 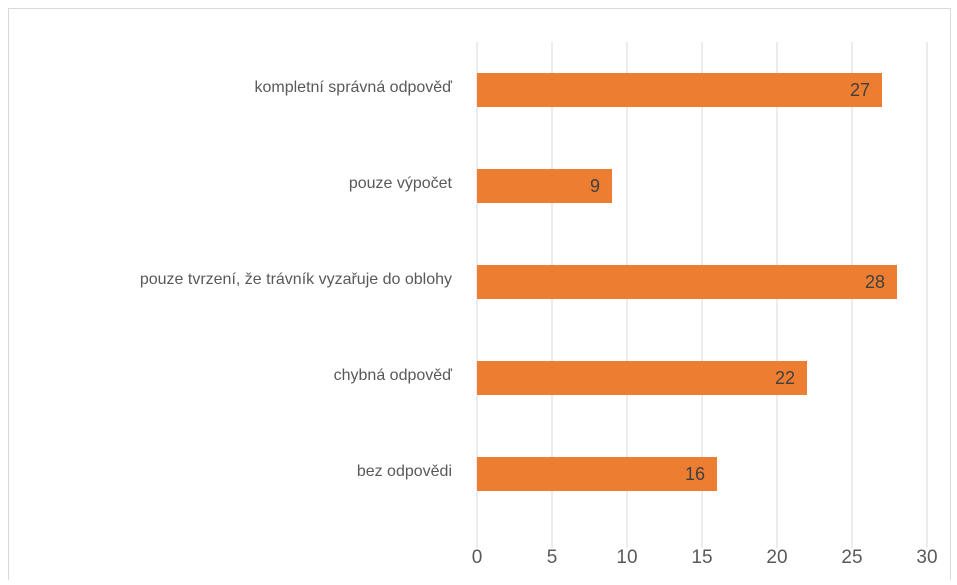 What do you see at coordinates (695, 474) in the screenshot?
I see `data-label: 16` at bounding box center [695, 474].